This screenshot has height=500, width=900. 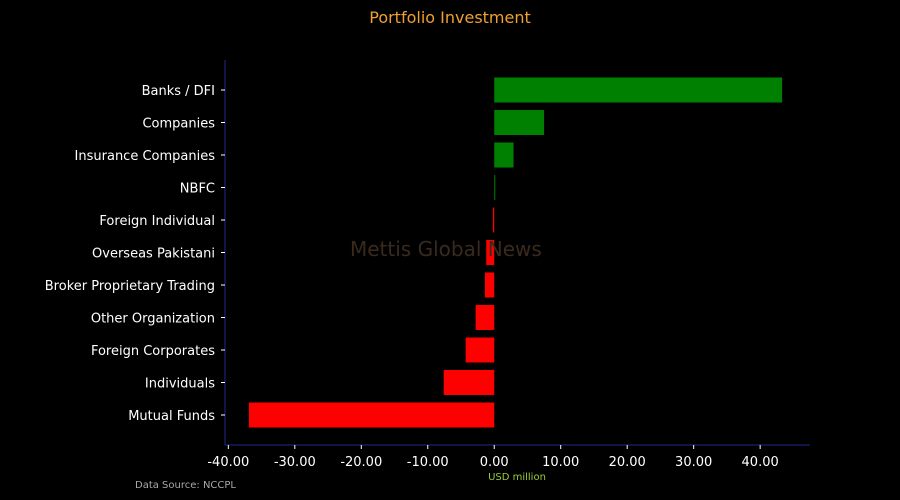 What do you see at coordinates (157, 221) in the screenshot?
I see `y-tick-label: Foreign Individual` at bounding box center [157, 221].